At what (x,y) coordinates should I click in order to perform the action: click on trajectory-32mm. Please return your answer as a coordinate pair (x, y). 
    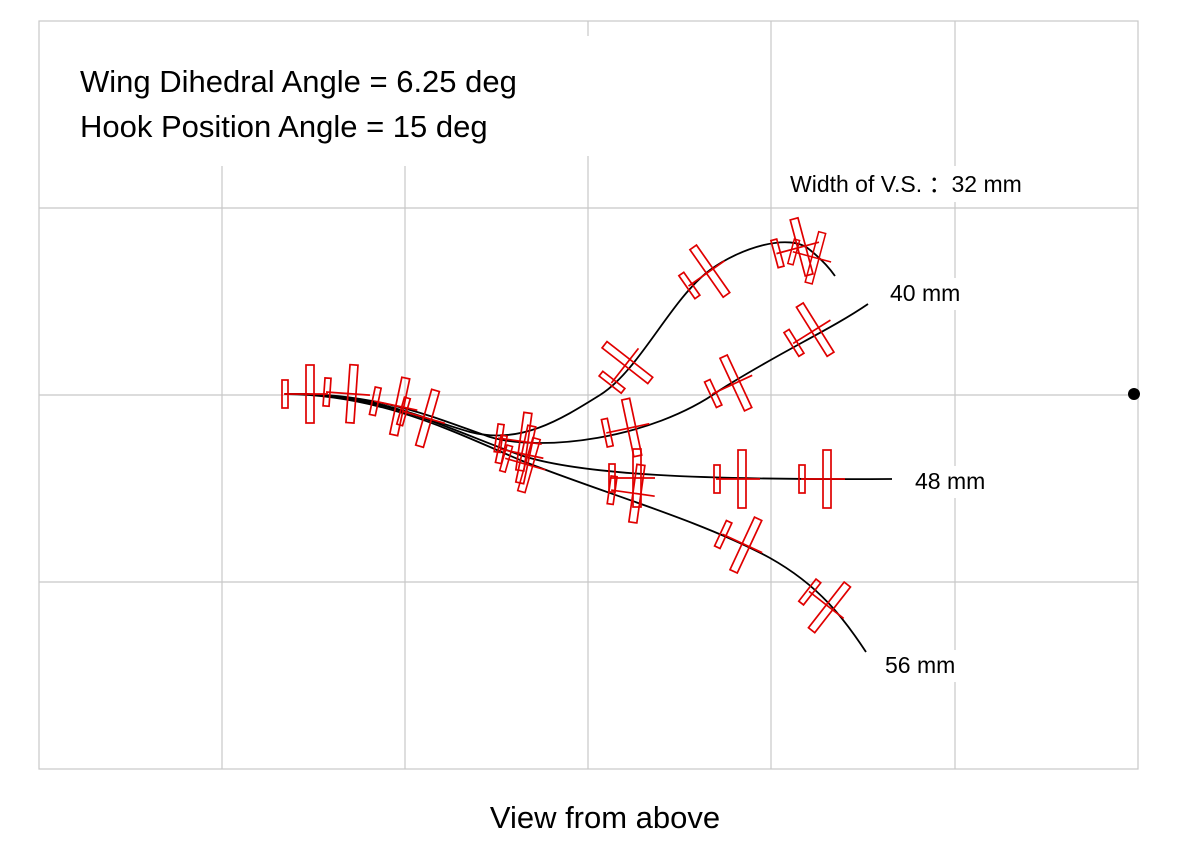
    Looking at the image, I should click on (560, 339).